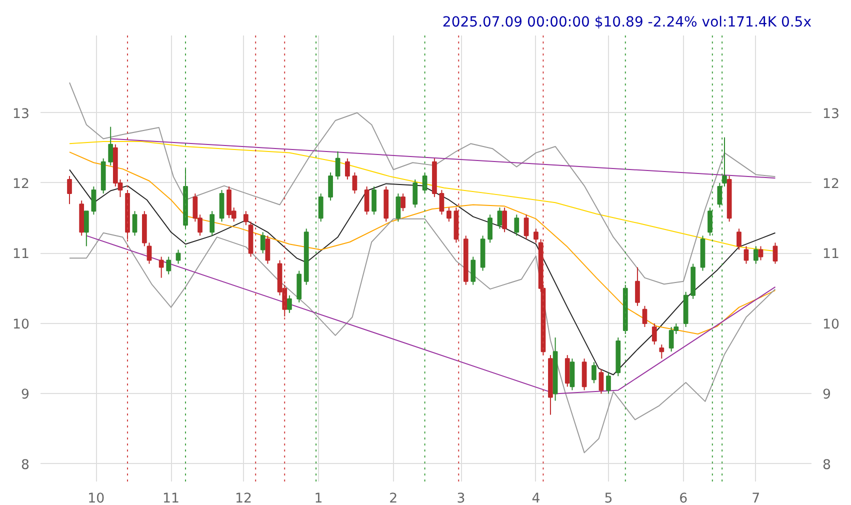 The image size is (851, 505). I want to click on y-tick-label: 13, so click(21, 114).